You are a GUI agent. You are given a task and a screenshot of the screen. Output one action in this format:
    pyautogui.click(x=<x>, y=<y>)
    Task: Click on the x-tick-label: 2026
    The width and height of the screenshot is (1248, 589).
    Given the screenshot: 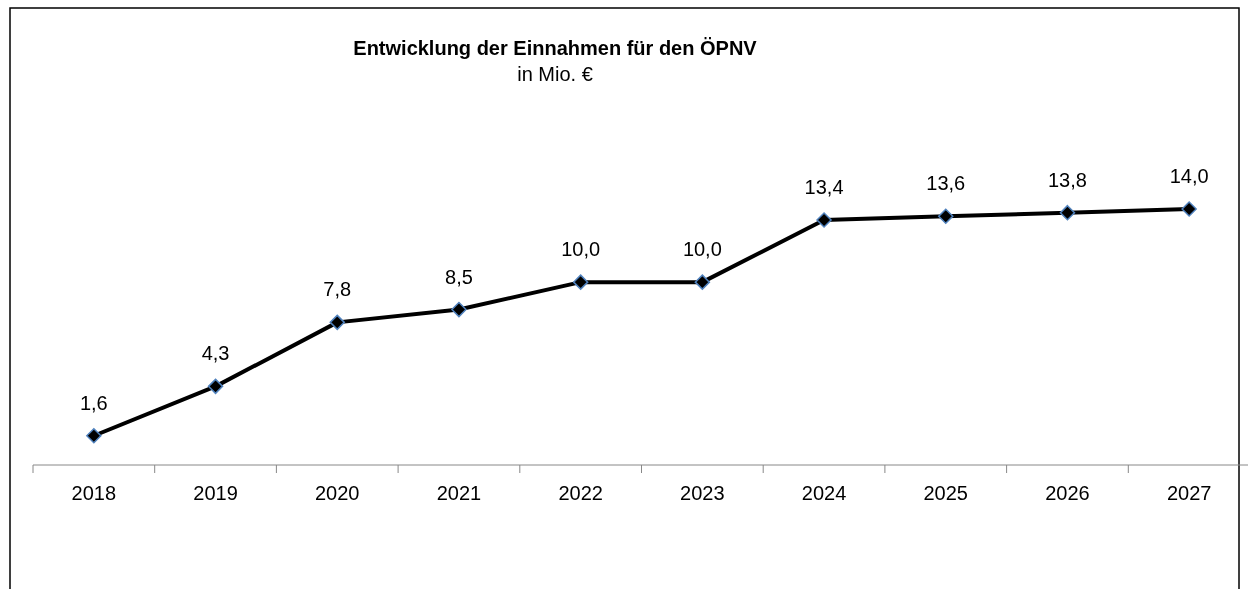 What is the action you would take?
    pyautogui.click(x=1067, y=493)
    